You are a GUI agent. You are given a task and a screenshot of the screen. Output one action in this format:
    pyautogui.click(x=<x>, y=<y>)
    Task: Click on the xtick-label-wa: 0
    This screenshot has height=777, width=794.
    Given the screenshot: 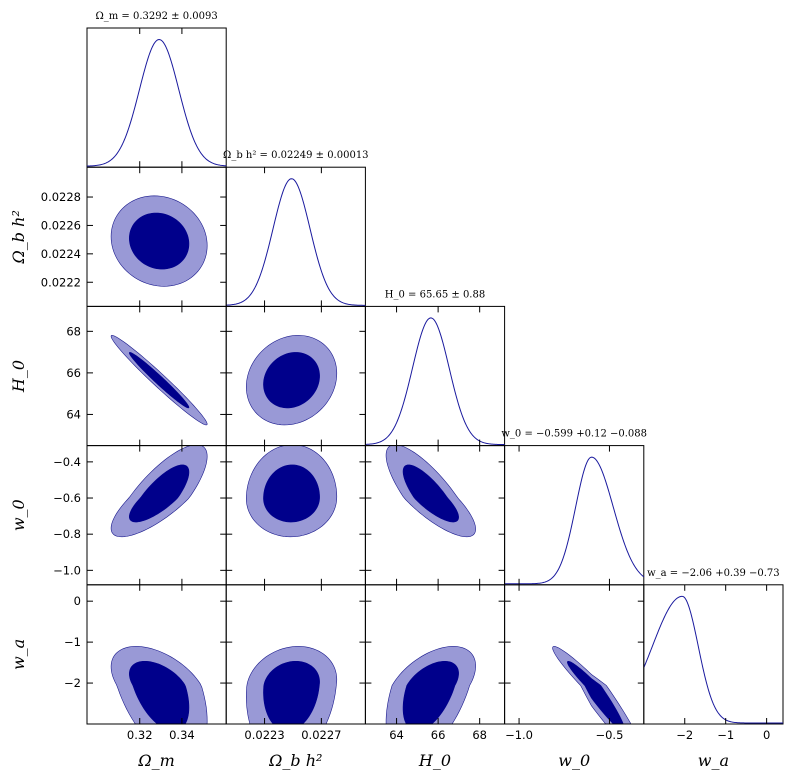 What is the action you would take?
    pyautogui.click(x=766, y=735)
    